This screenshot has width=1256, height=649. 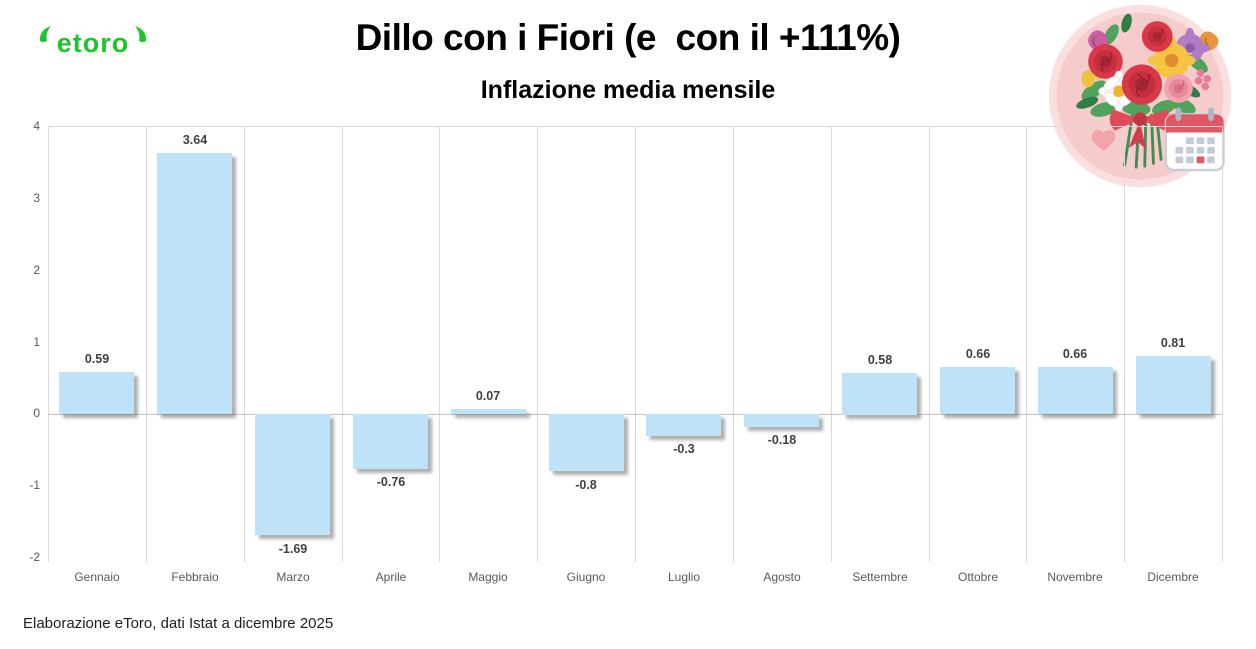 What do you see at coordinates (293, 549) in the screenshot?
I see `value-label: -1.69` at bounding box center [293, 549].